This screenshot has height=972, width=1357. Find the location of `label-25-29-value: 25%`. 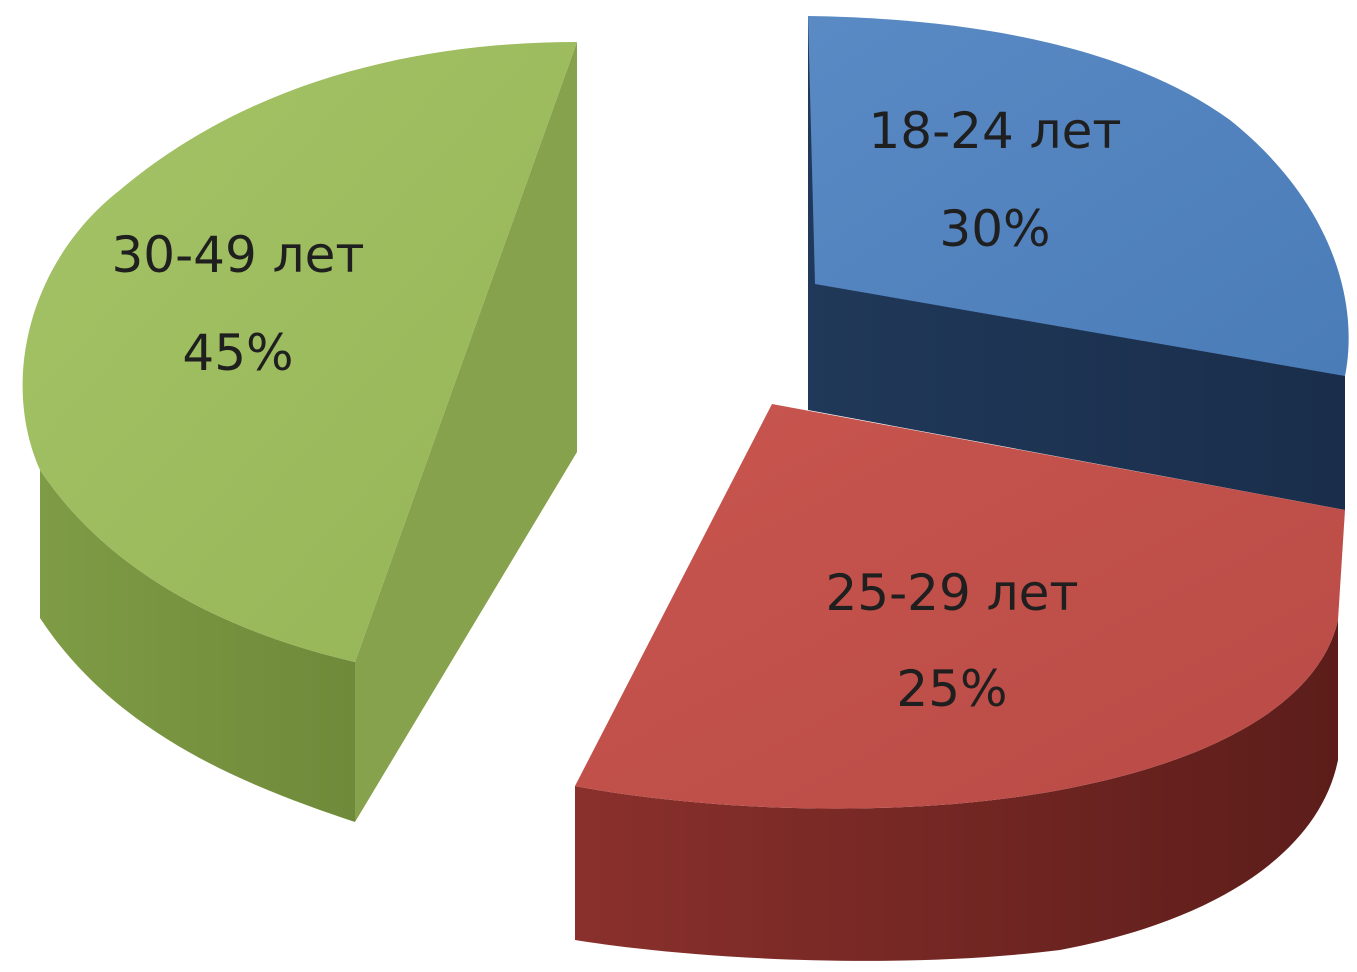

label-25-29-value: 25% is located at coordinates (951, 689).